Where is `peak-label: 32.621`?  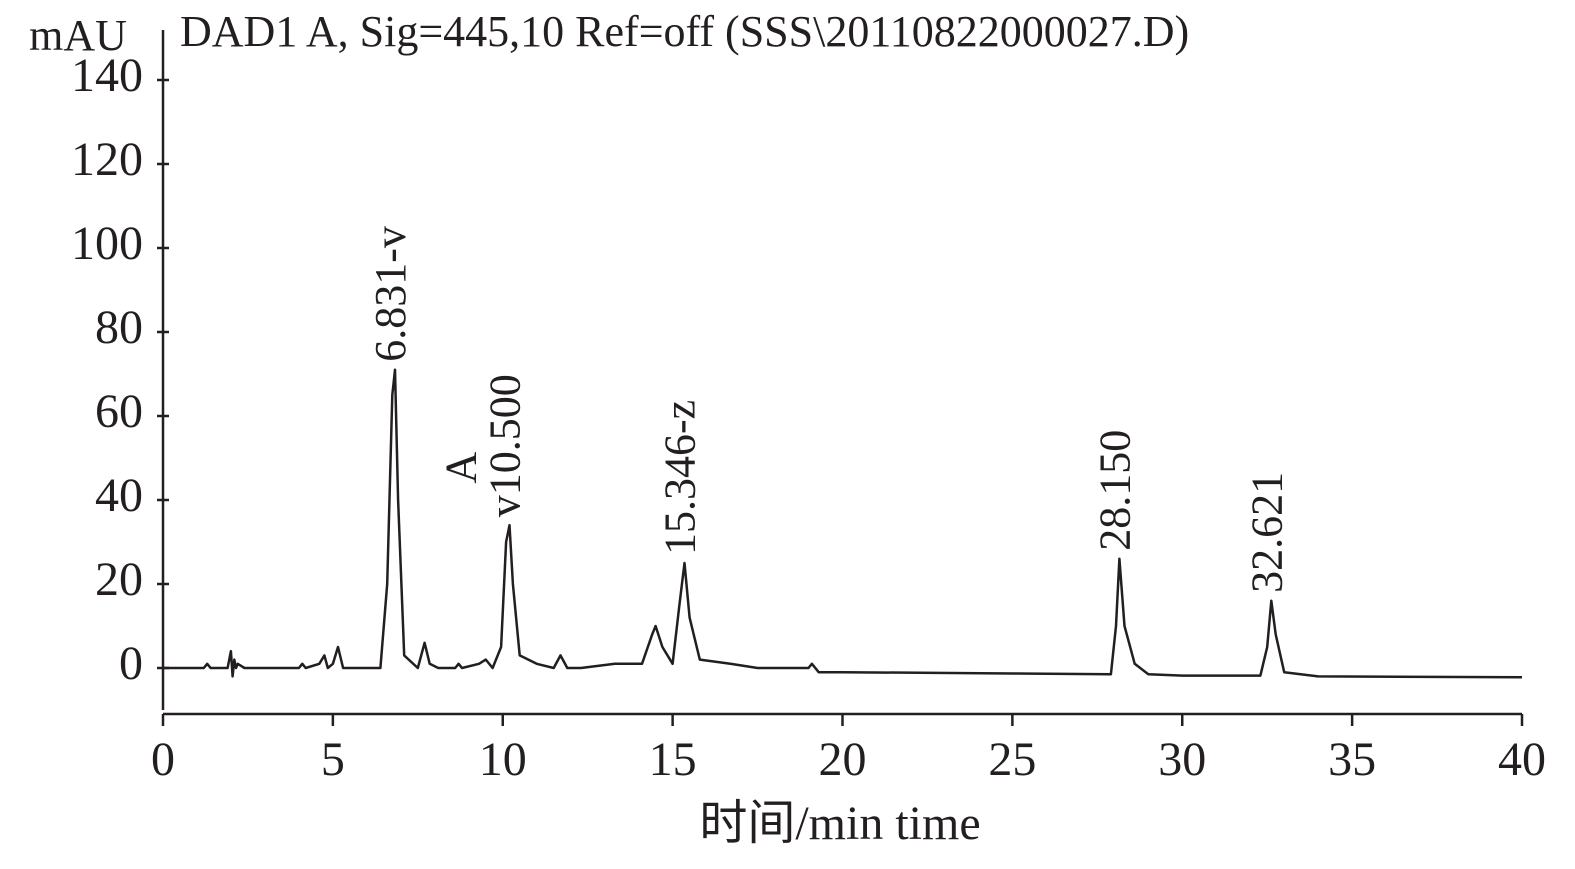
peak-label: 32.621 is located at coordinates (1266, 532).